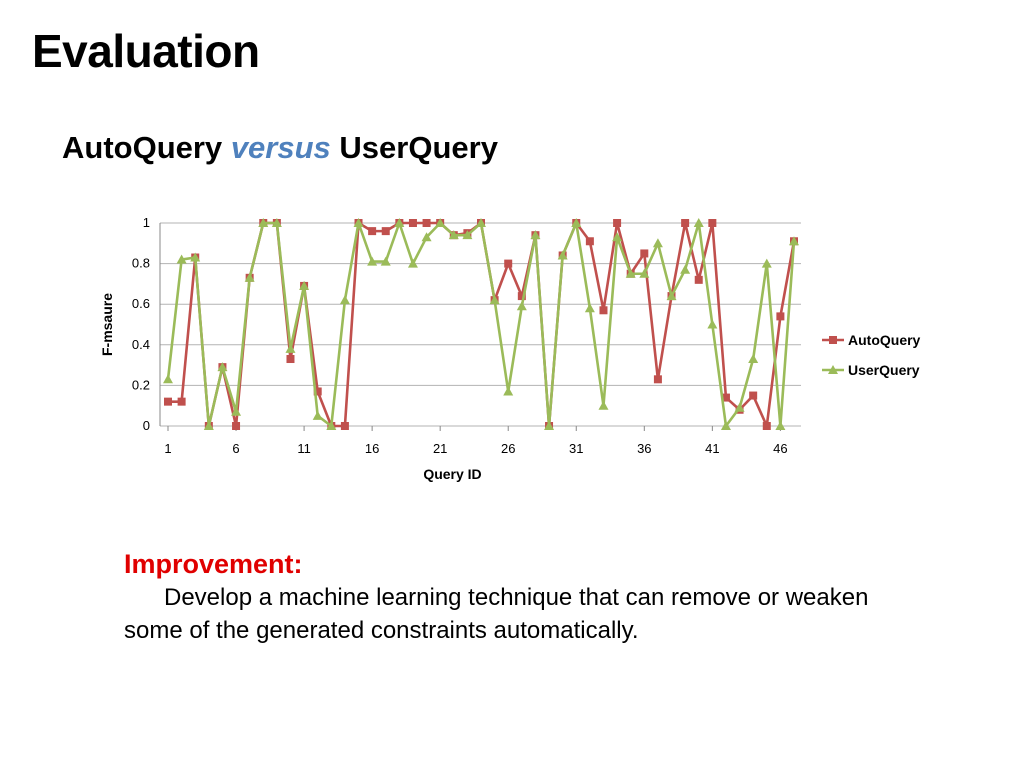  Describe the element at coordinates (833, 369) in the screenshot. I see `legend-swatch-marker` at that location.